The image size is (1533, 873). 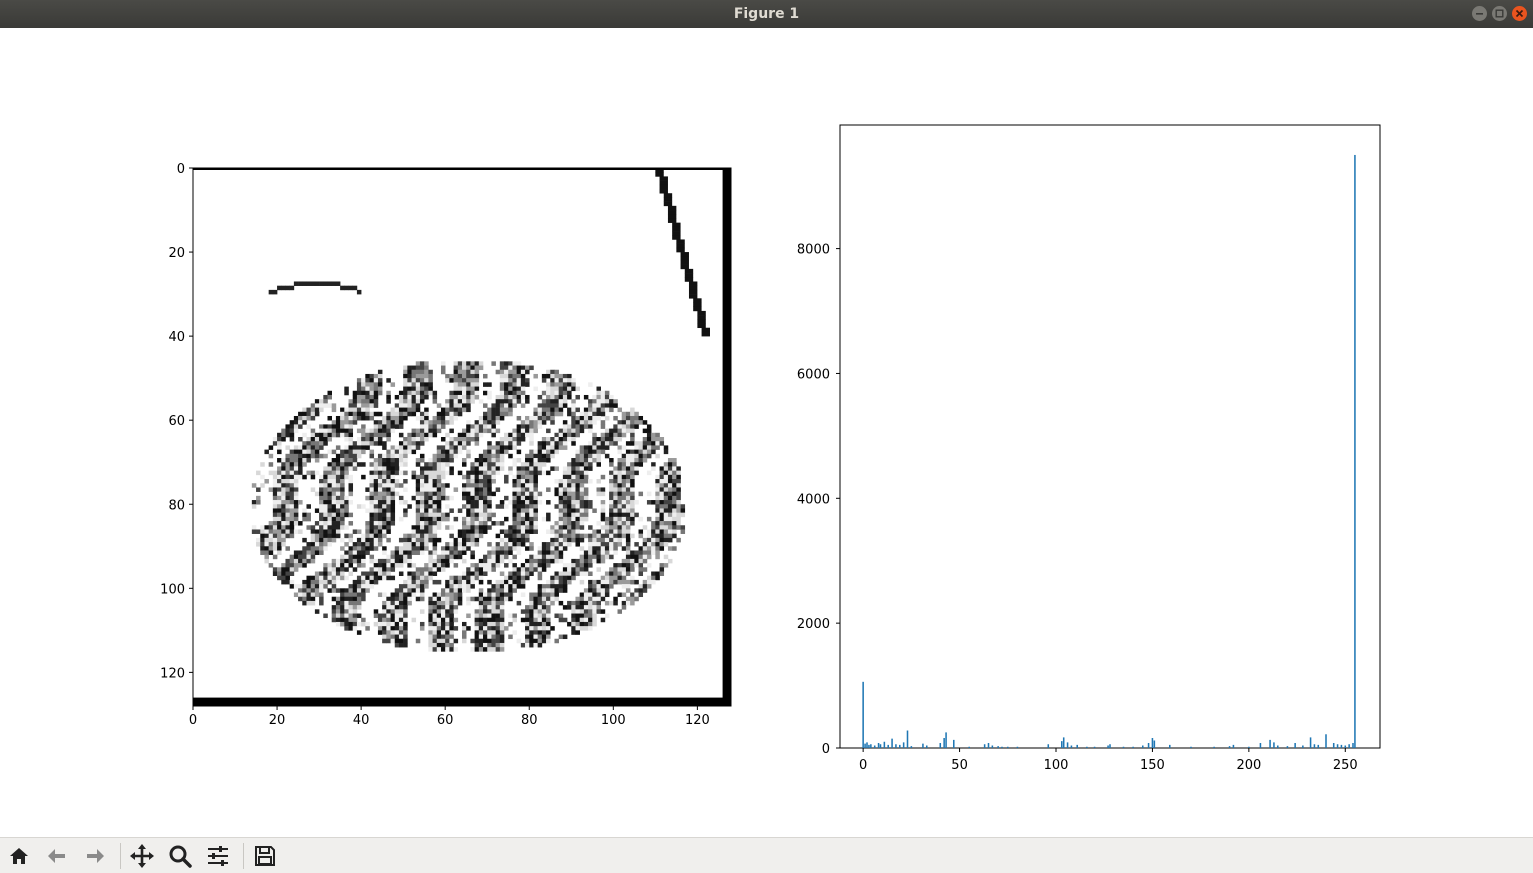 What do you see at coordinates (1479, 13) in the screenshot?
I see `minimize-button` at bounding box center [1479, 13].